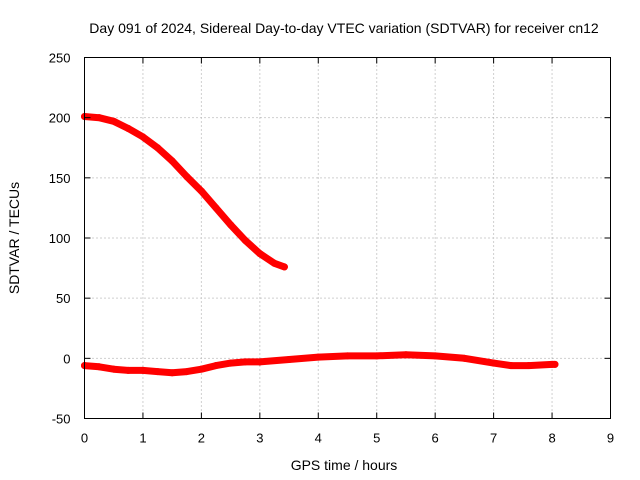  Describe the element at coordinates (61, 419) in the screenshot. I see `y-tick-label: -50` at that location.